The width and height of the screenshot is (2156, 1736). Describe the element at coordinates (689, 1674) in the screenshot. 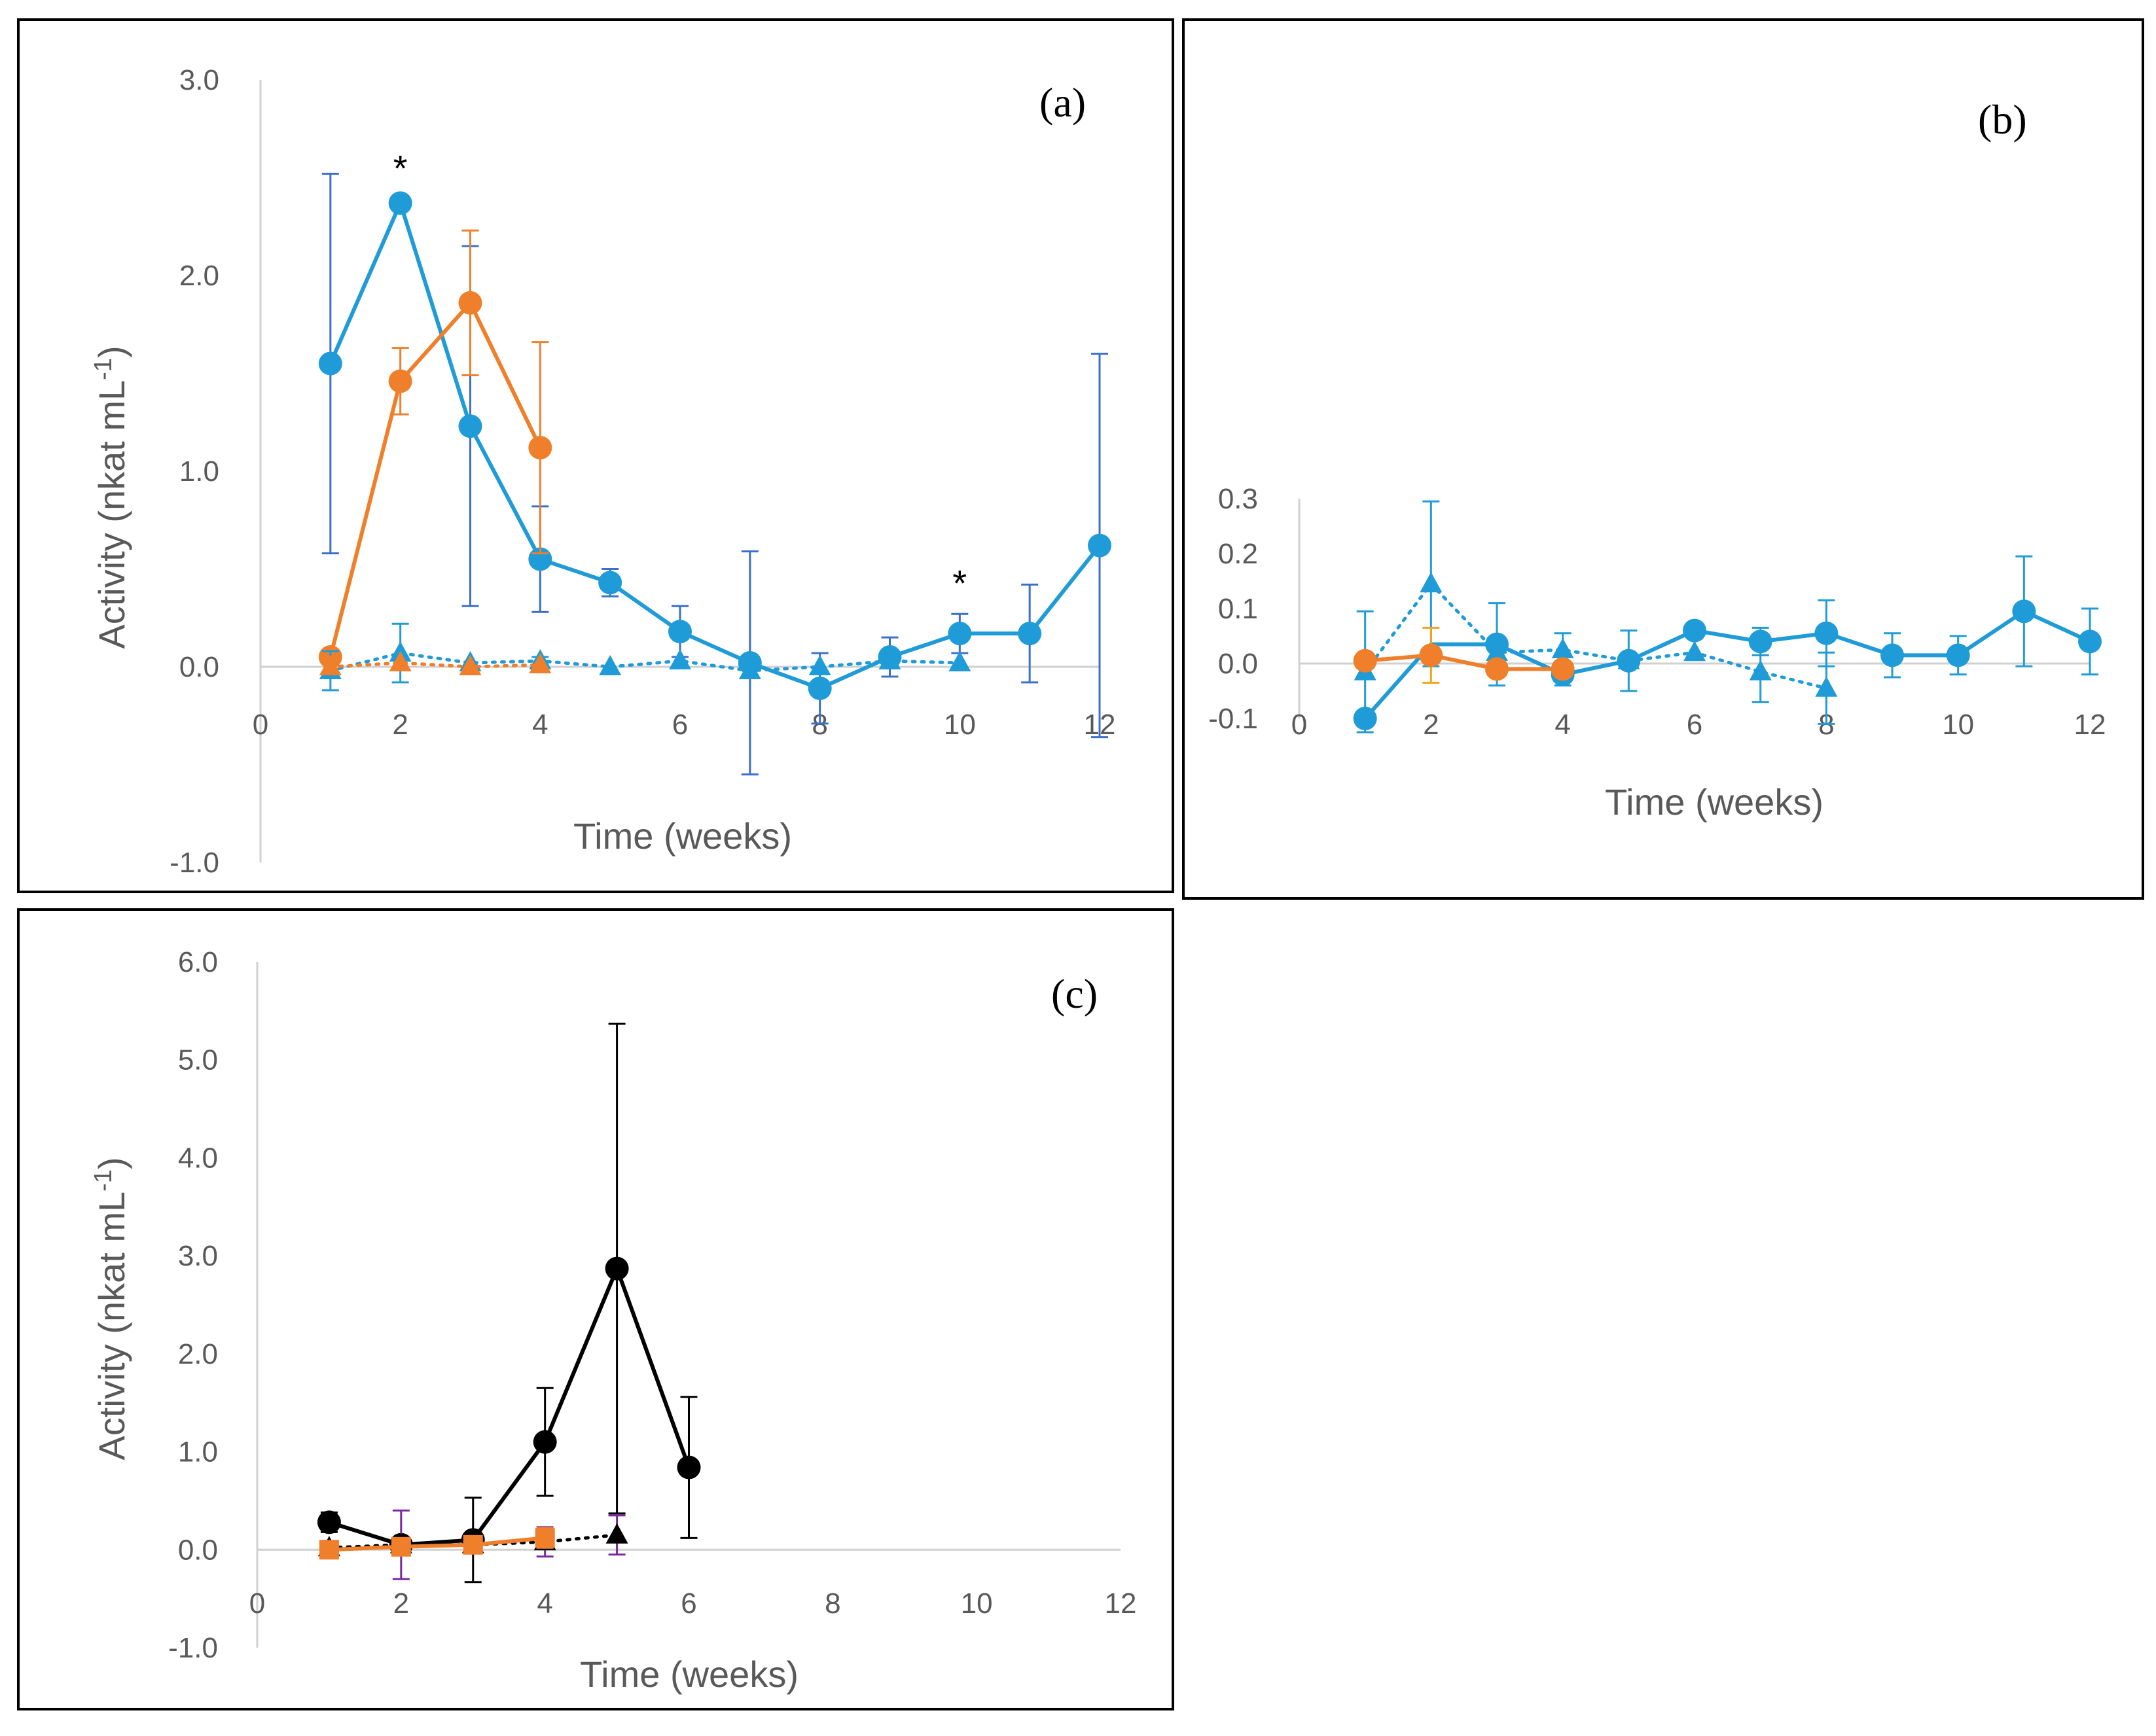

I see `panel-c-x-axis-title: Time (weeks)` at that location.